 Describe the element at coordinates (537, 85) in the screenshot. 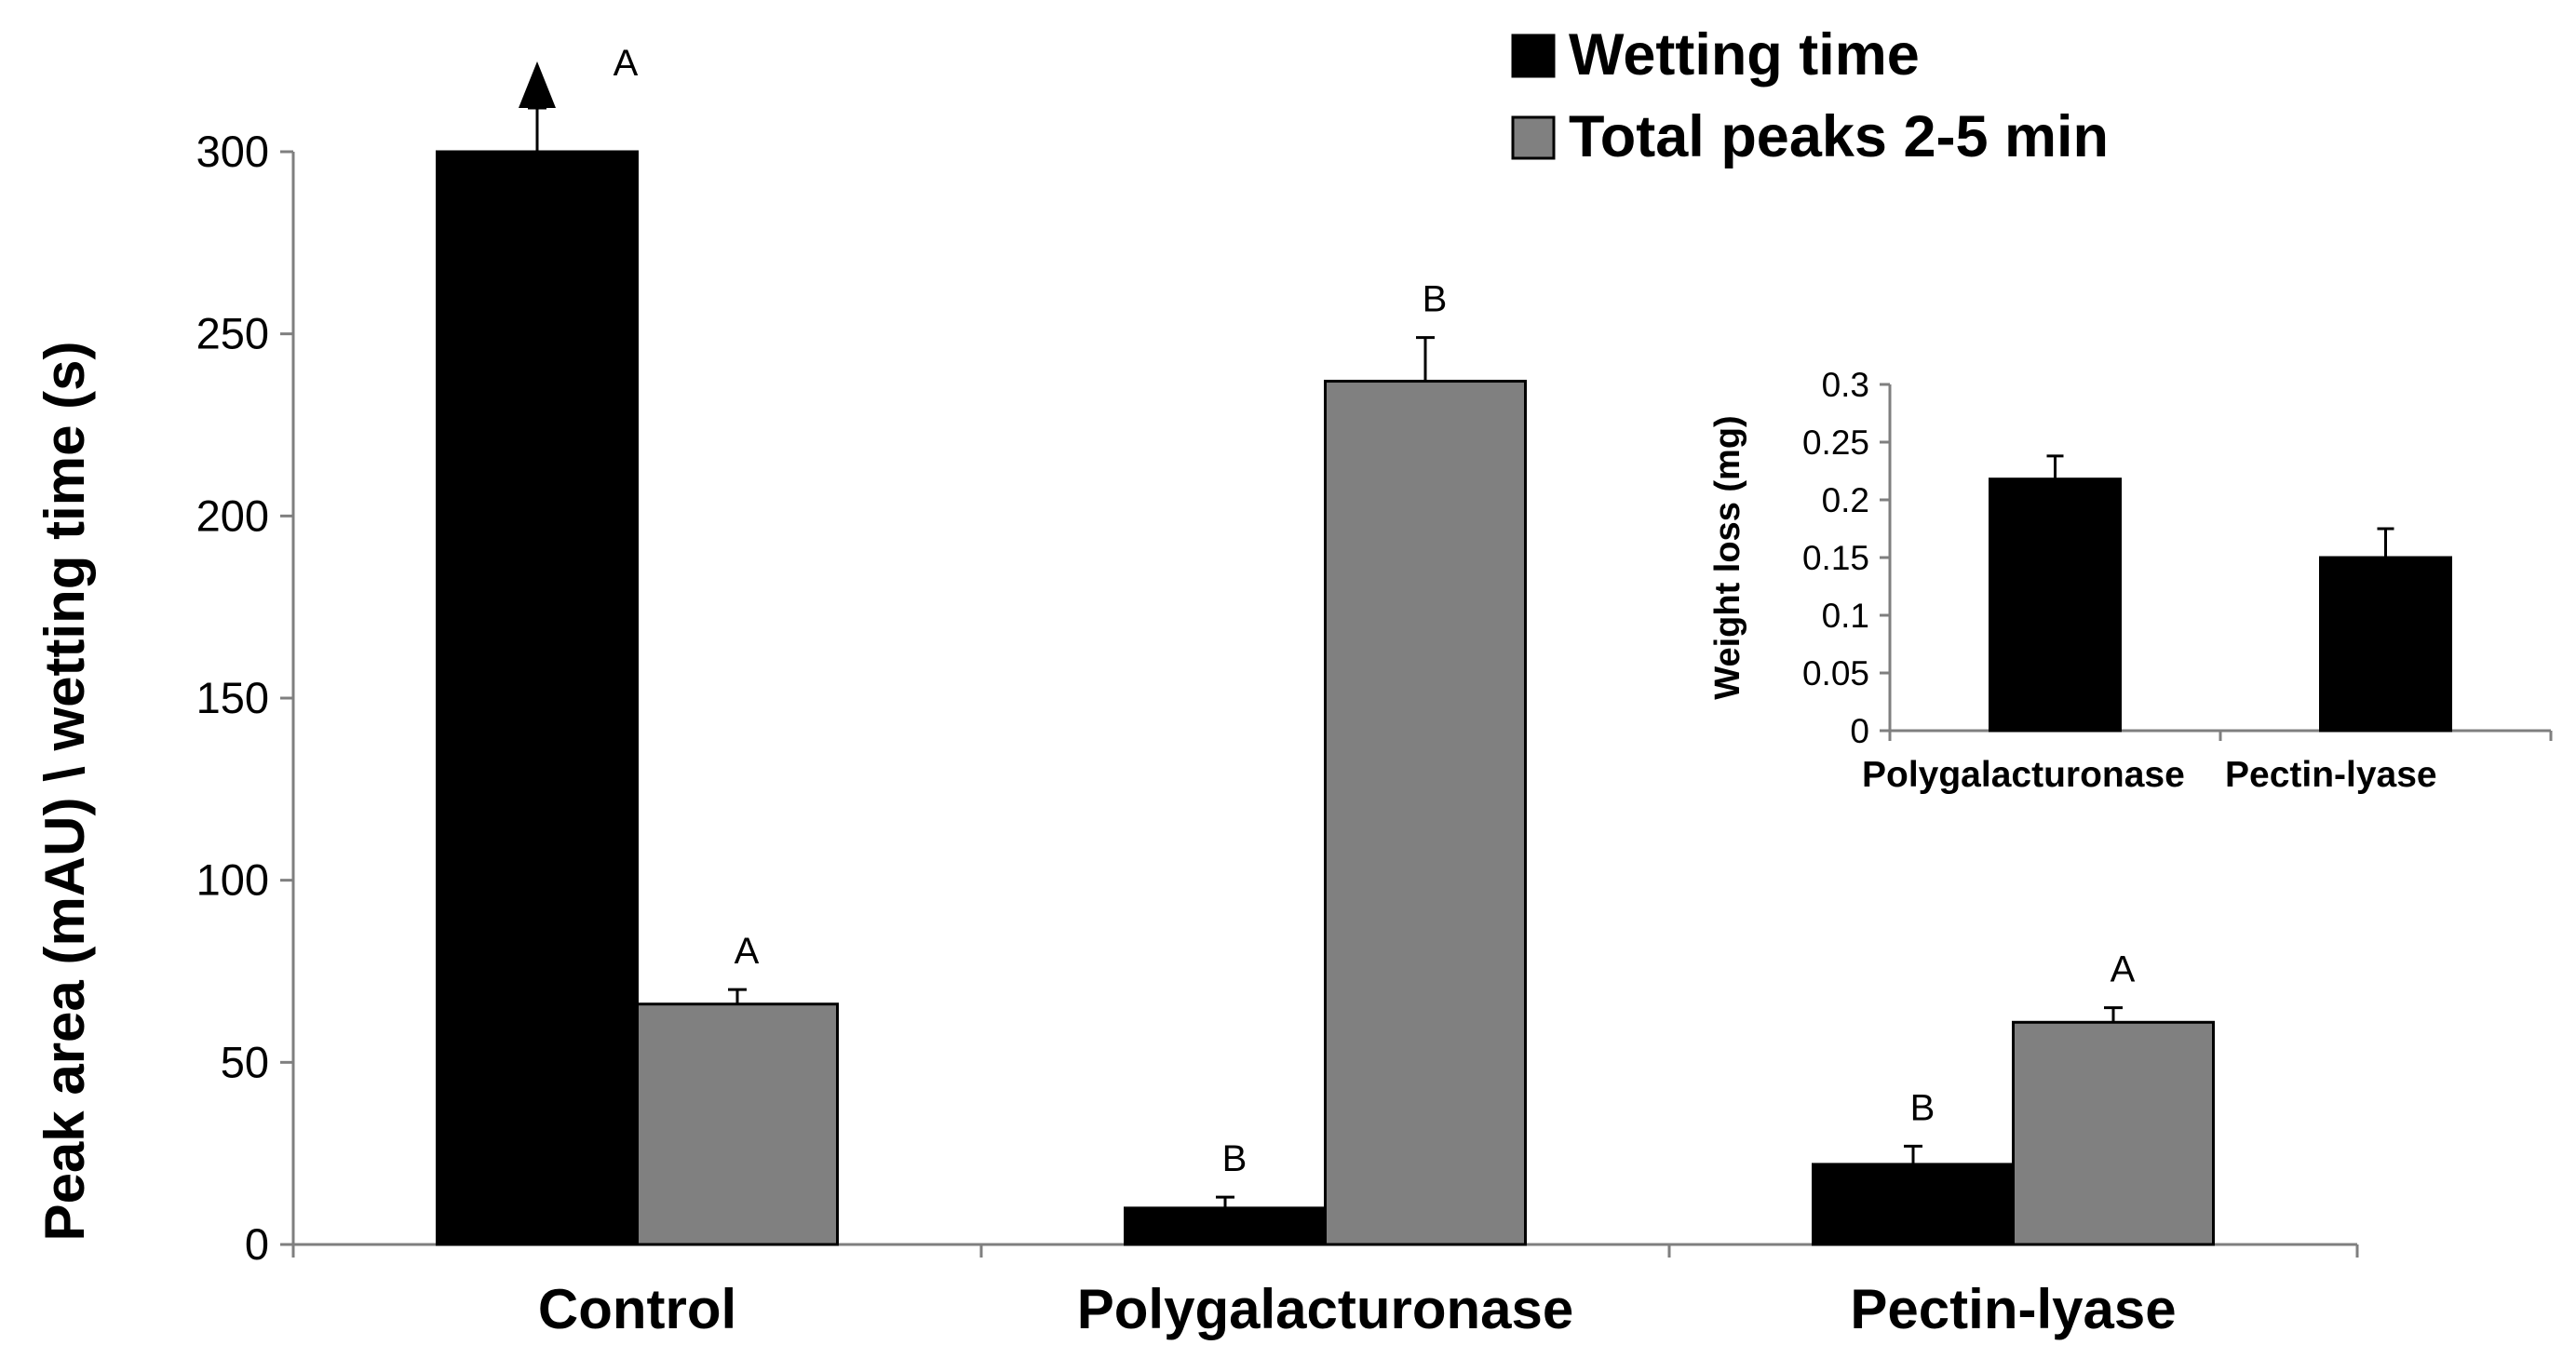

I see `overflow-arrow` at that location.